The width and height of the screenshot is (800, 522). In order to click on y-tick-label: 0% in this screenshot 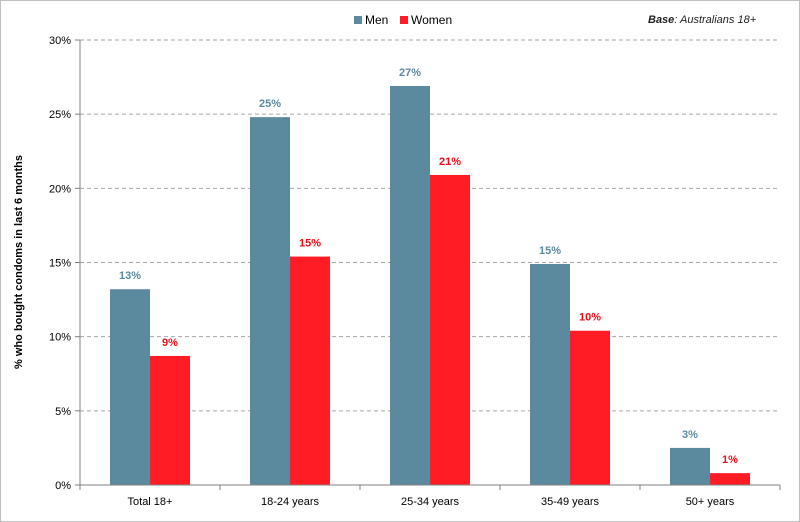, I will do `click(63, 486)`.